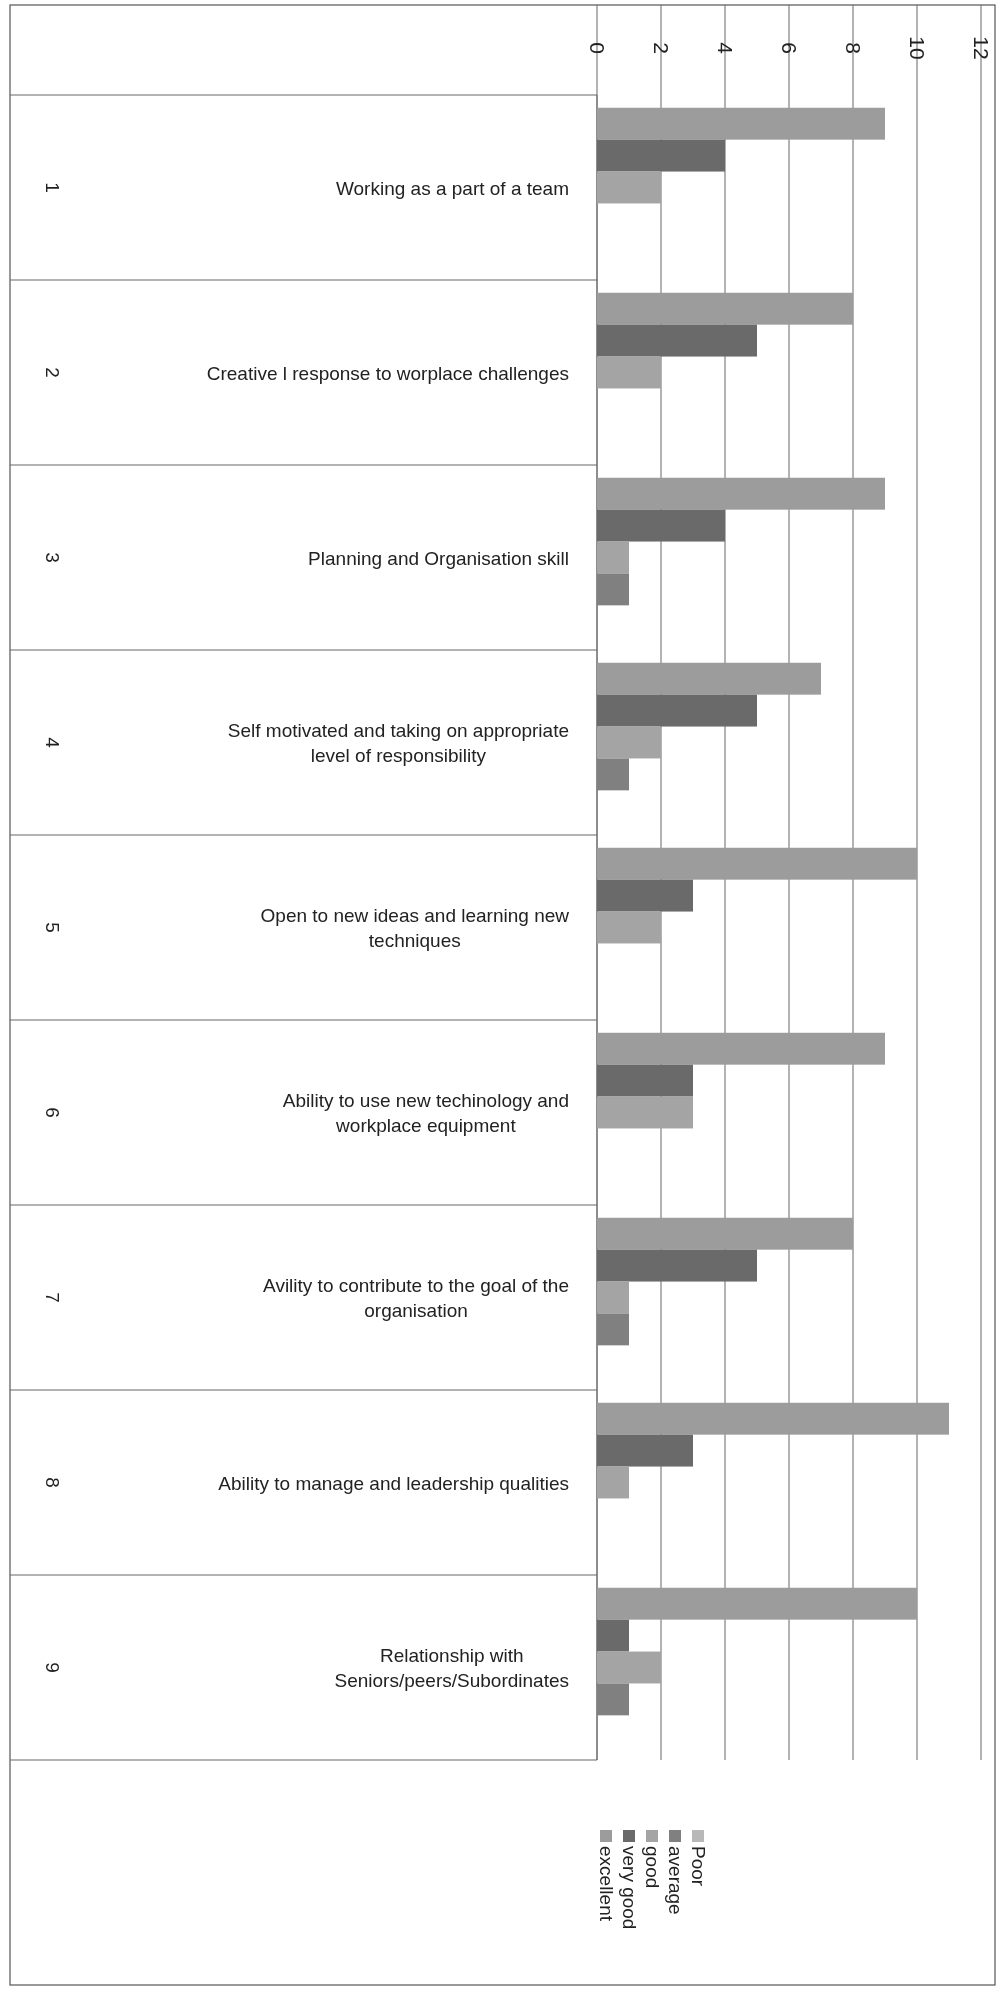 The height and width of the screenshot is (1992, 1001). Describe the element at coordinates (661, 48) in the screenshot. I see `x-tick-label: 2` at that location.